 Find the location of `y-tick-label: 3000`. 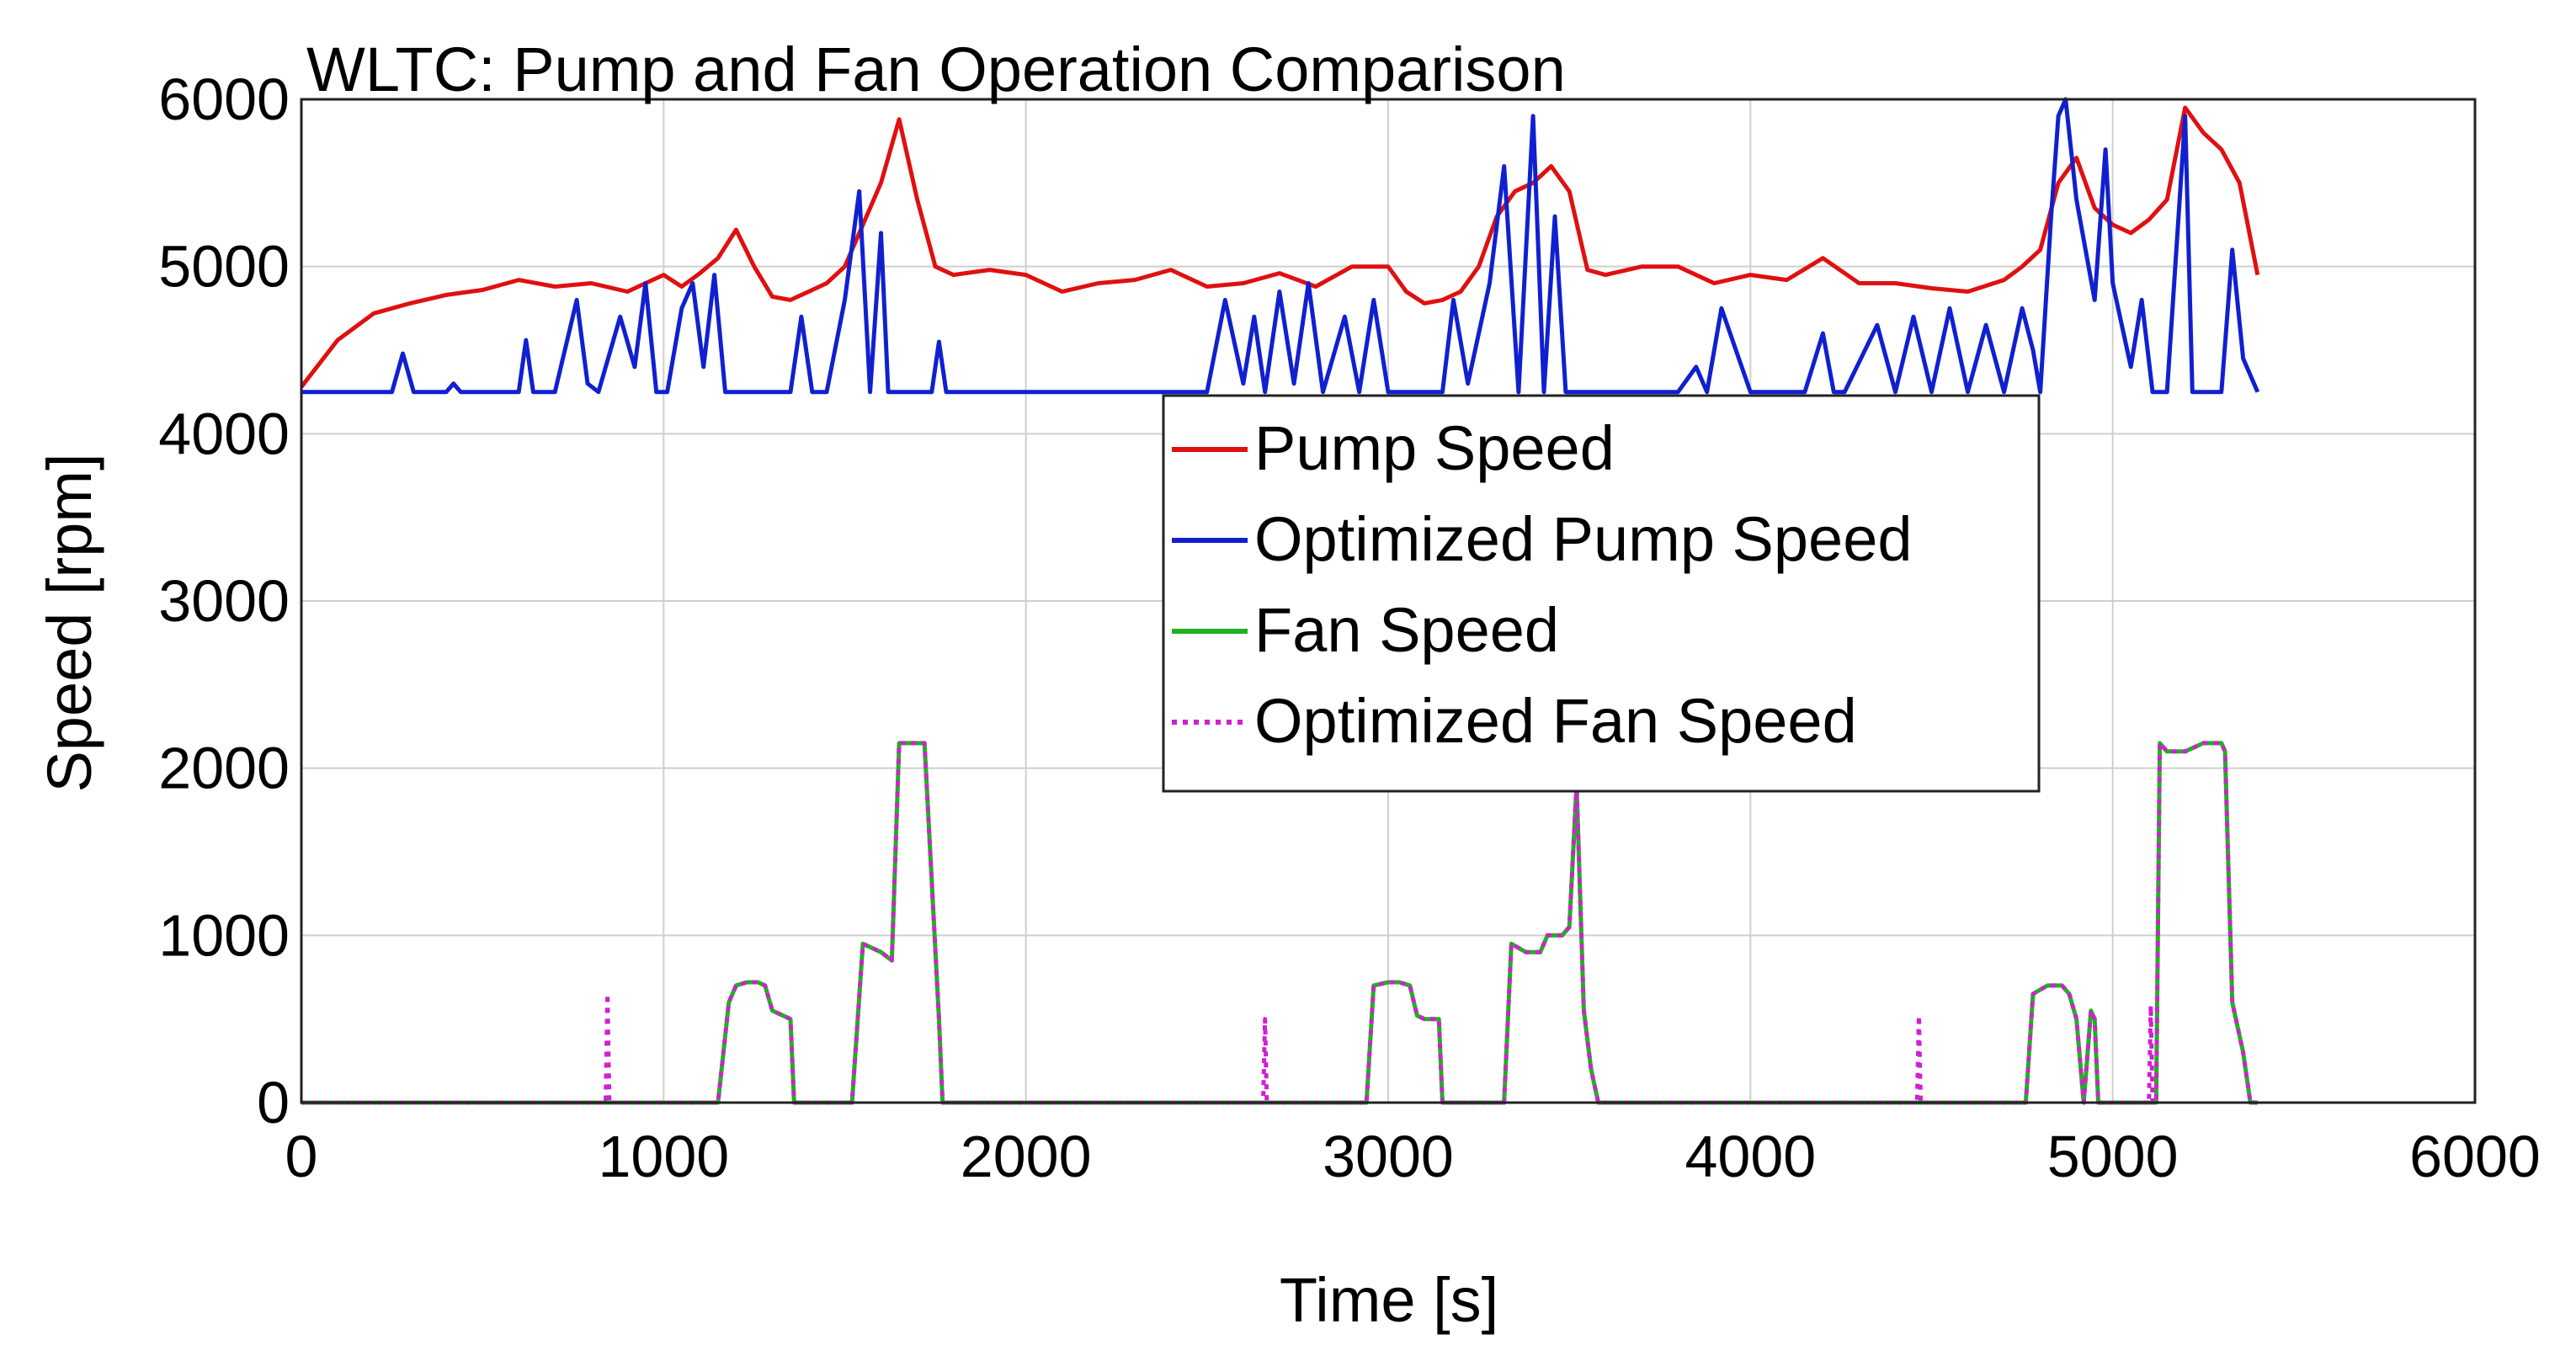

y-tick-label: 3000 is located at coordinates (224, 601).